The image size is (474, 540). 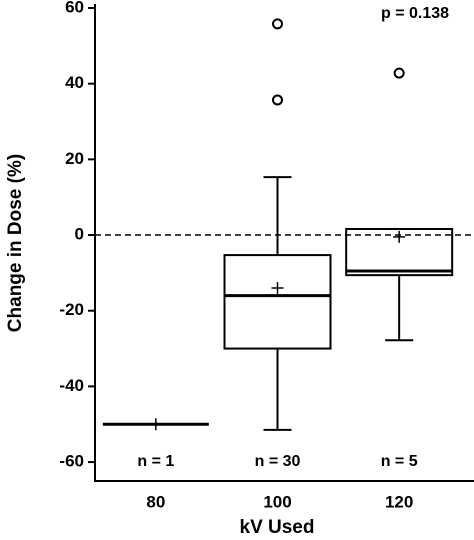 What do you see at coordinates (74, 158) in the screenshot?
I see `y-tick-label: 20` at bounding box center [74, 158].